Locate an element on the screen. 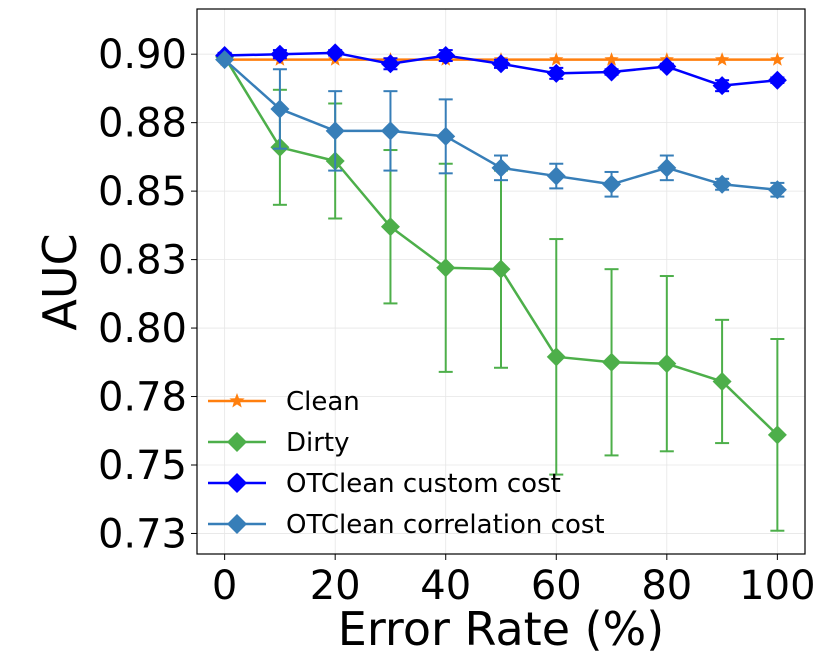  x-tick-label: 100 is located at coordinates (777, 586).